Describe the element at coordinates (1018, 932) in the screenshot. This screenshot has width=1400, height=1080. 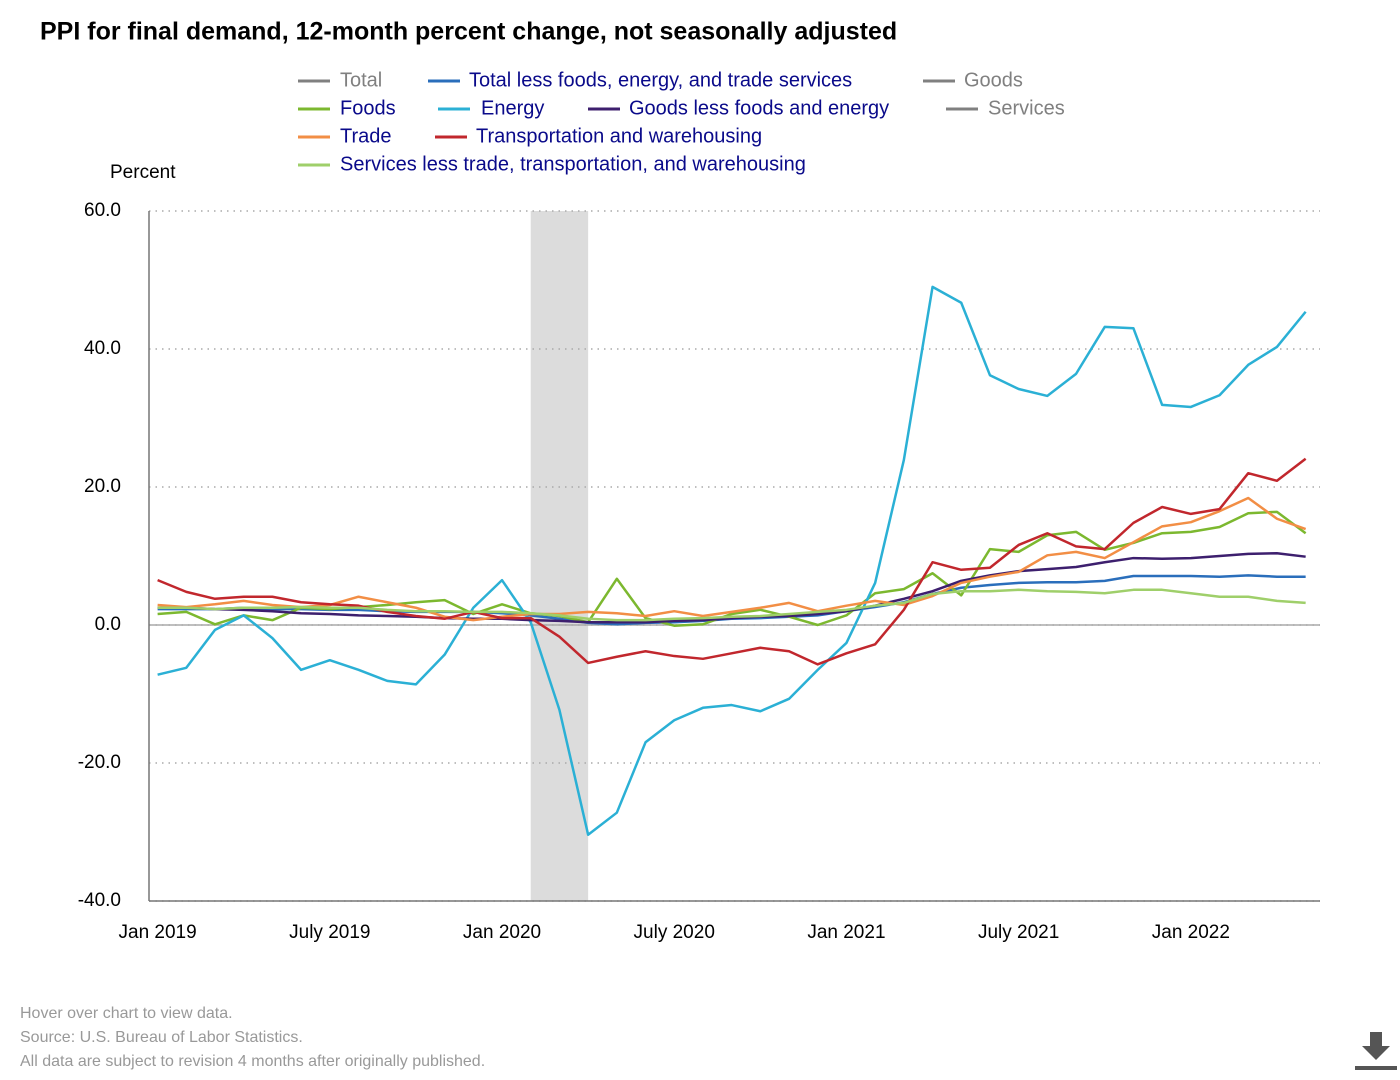
I see `x-tick-label: July 2021` at that location.